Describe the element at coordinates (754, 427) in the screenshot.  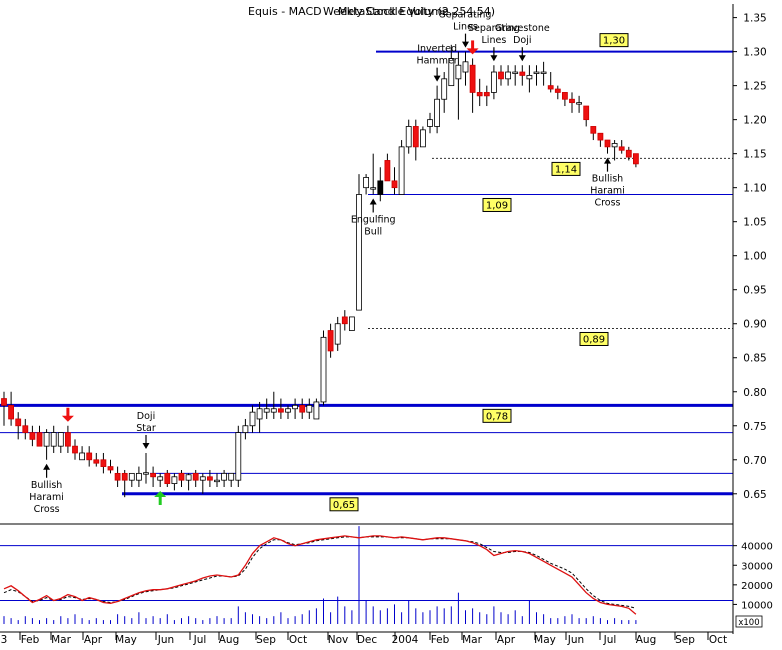
I see `price-tick-label: 0.75` at that location.